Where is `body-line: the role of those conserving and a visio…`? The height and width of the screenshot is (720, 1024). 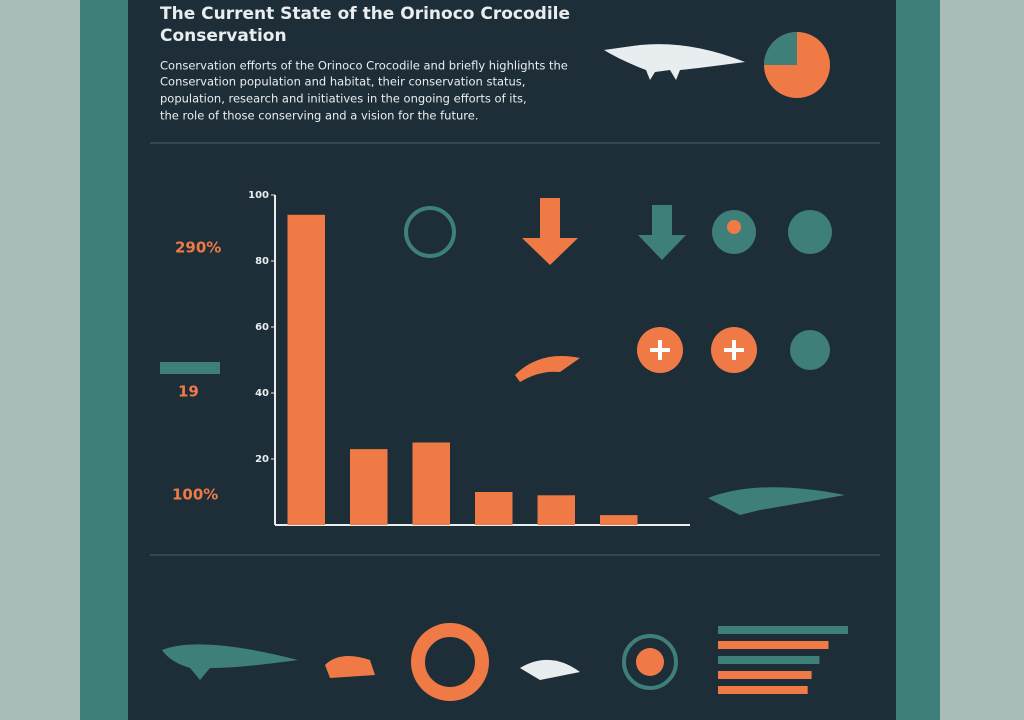
body-line: the role of those conserving and a visio… is located at coordinates (319, 116).